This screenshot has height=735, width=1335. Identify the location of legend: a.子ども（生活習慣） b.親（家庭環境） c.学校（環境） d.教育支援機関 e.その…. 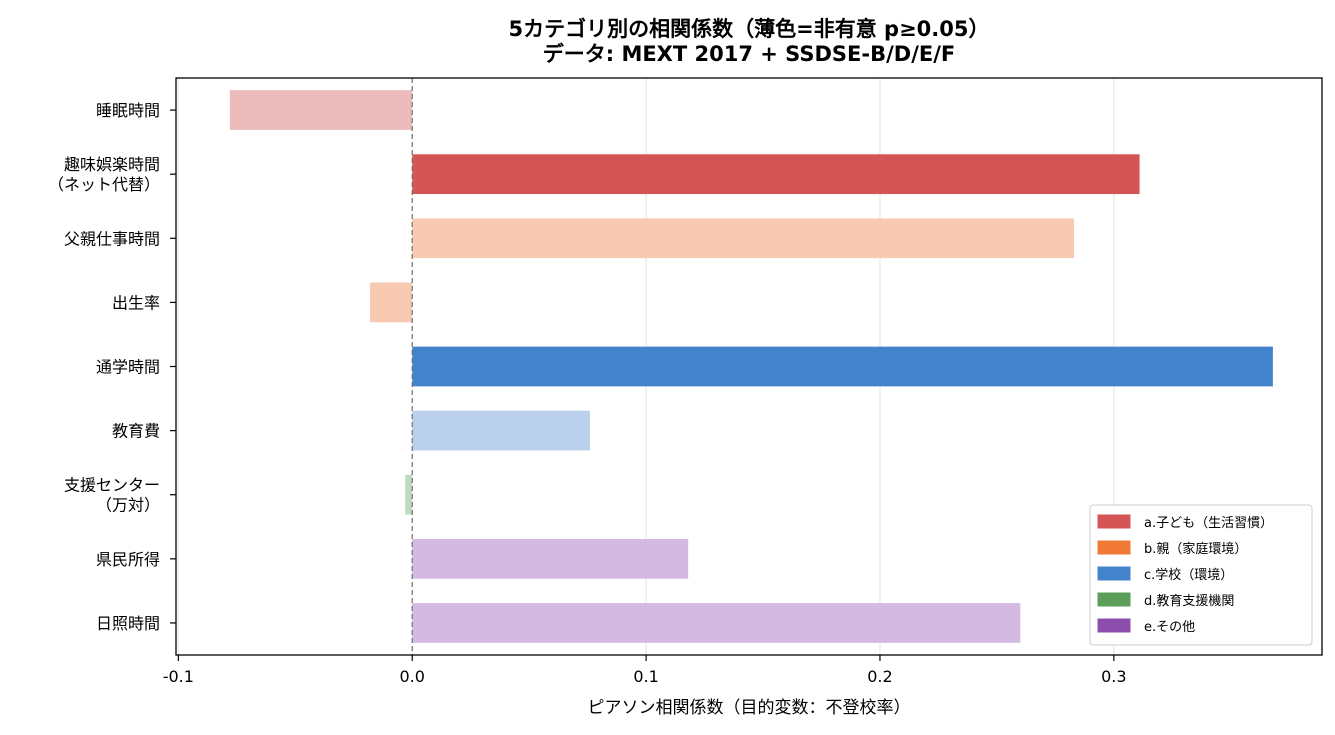
(1201, 575).